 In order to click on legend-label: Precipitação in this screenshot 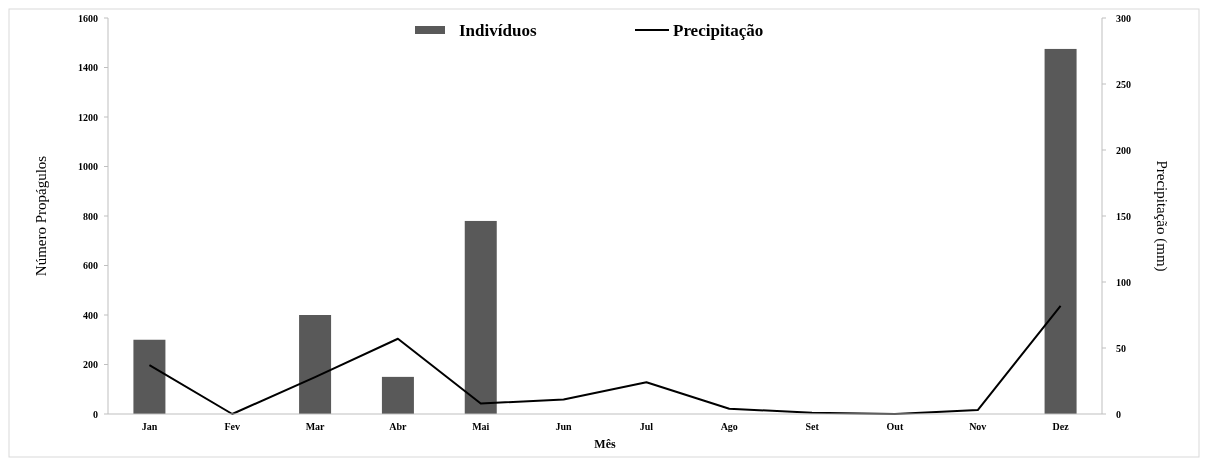, I will do `click(718, 30)`.